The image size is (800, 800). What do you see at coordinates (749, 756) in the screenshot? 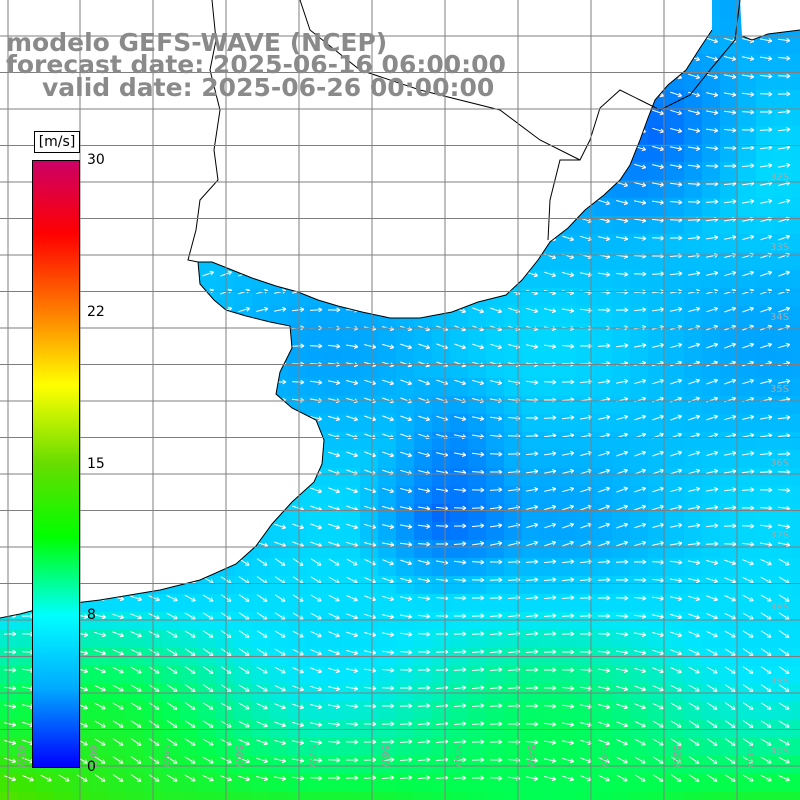
I see `longitude-label: 51W` at bounding box center [749, 756].